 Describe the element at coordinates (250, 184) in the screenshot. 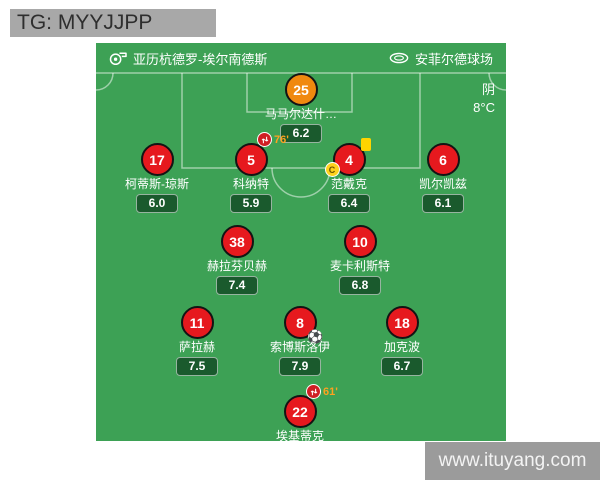

I see `player-name: 科纳特` at that location.